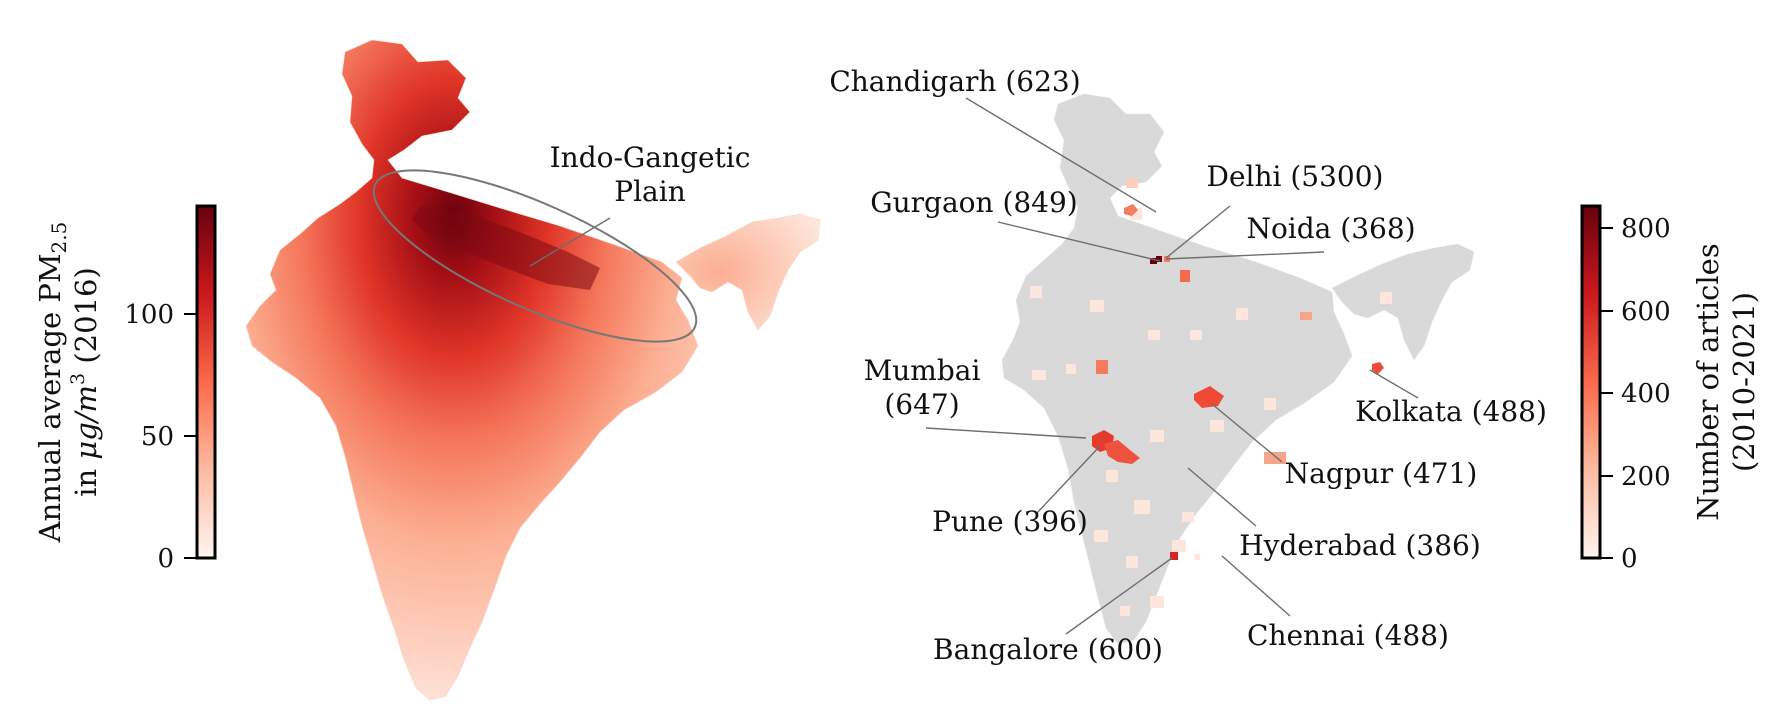 The width and height of the screenshot is (1772, 716). What do you see at coordinates (650, 157) in the screenshot?
I see `indo-gangetic-label-line1: Indo-Gangetic` at bounding box center [650, 157].